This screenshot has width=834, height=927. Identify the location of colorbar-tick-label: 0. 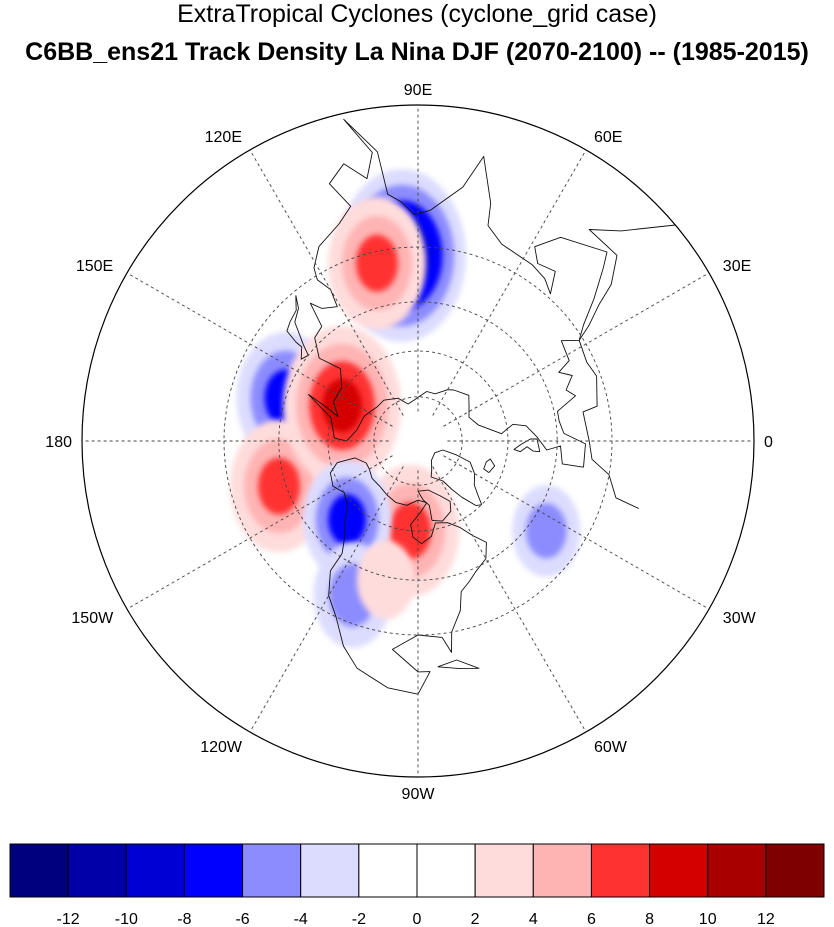
(417, 919).